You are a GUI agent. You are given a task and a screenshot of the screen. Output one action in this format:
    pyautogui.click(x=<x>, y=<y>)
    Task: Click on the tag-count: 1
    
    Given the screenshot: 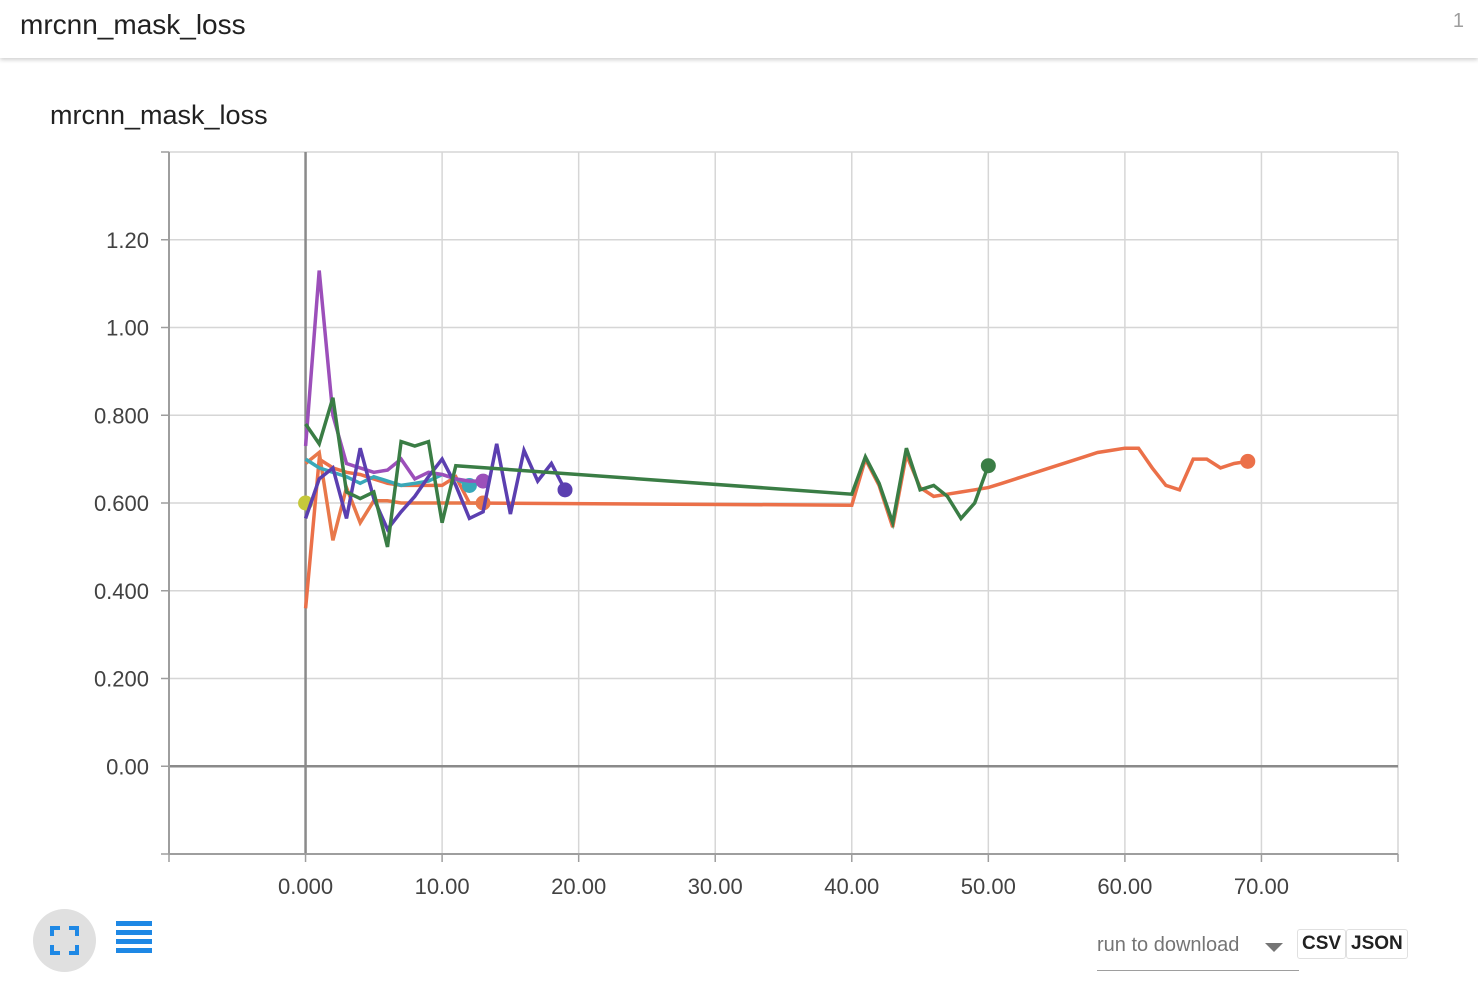 What is the action you would take?
    pyautogui.click(x=1458, y=21)
    